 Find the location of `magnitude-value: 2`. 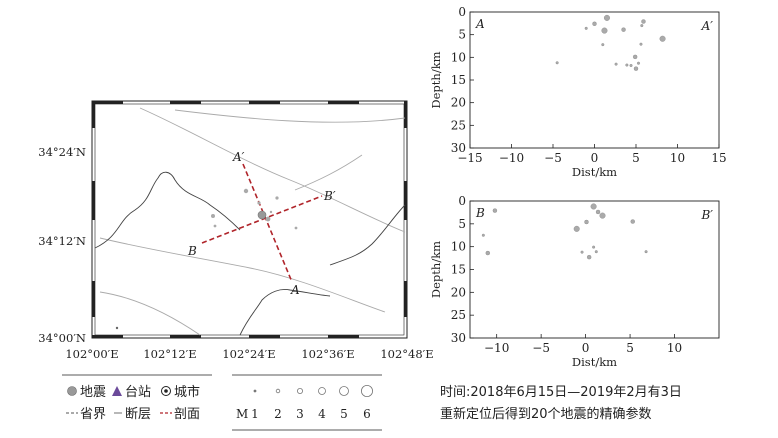

magnitude-value: 2 is located at coordinates (278, 414).